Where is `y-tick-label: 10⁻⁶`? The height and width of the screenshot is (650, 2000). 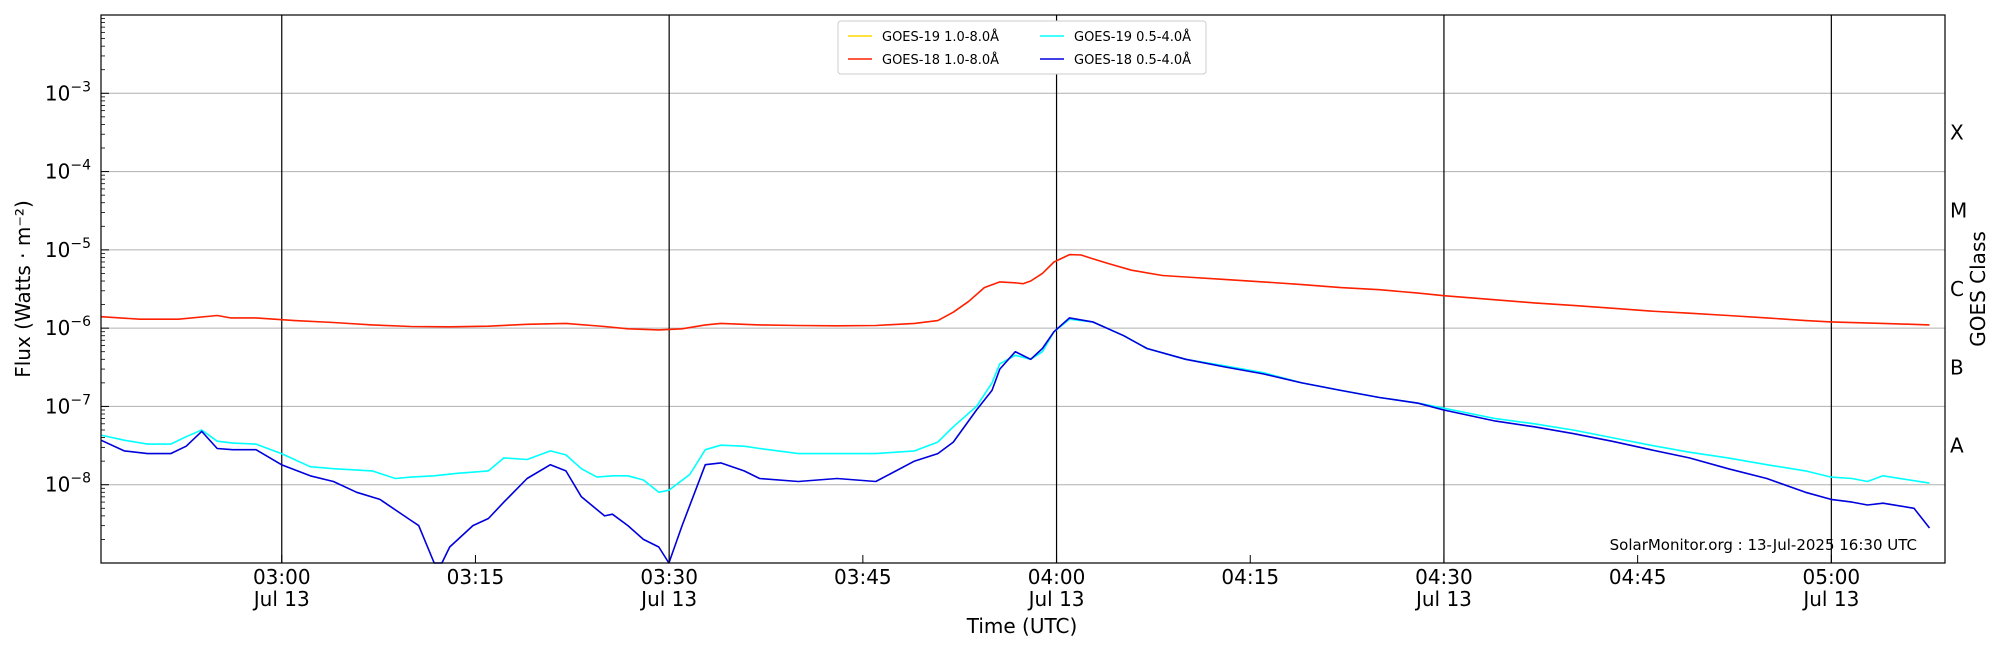 y-tick-label: 10⁻⁶ is located at coordinates (68, 327).